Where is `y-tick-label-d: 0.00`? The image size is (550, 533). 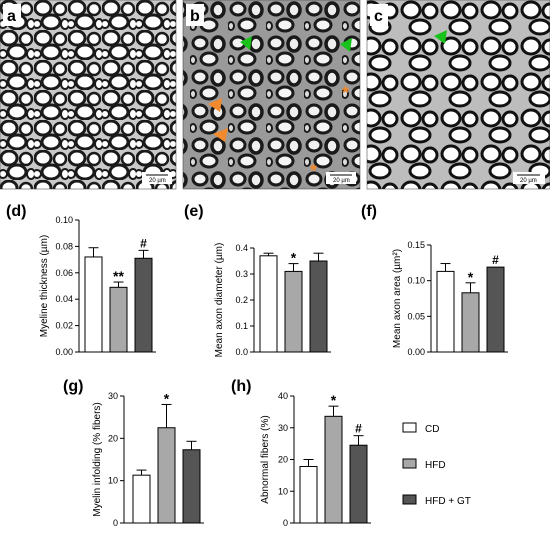
y-tick-label-d: 0.00 is located at coordinates (64, 352).